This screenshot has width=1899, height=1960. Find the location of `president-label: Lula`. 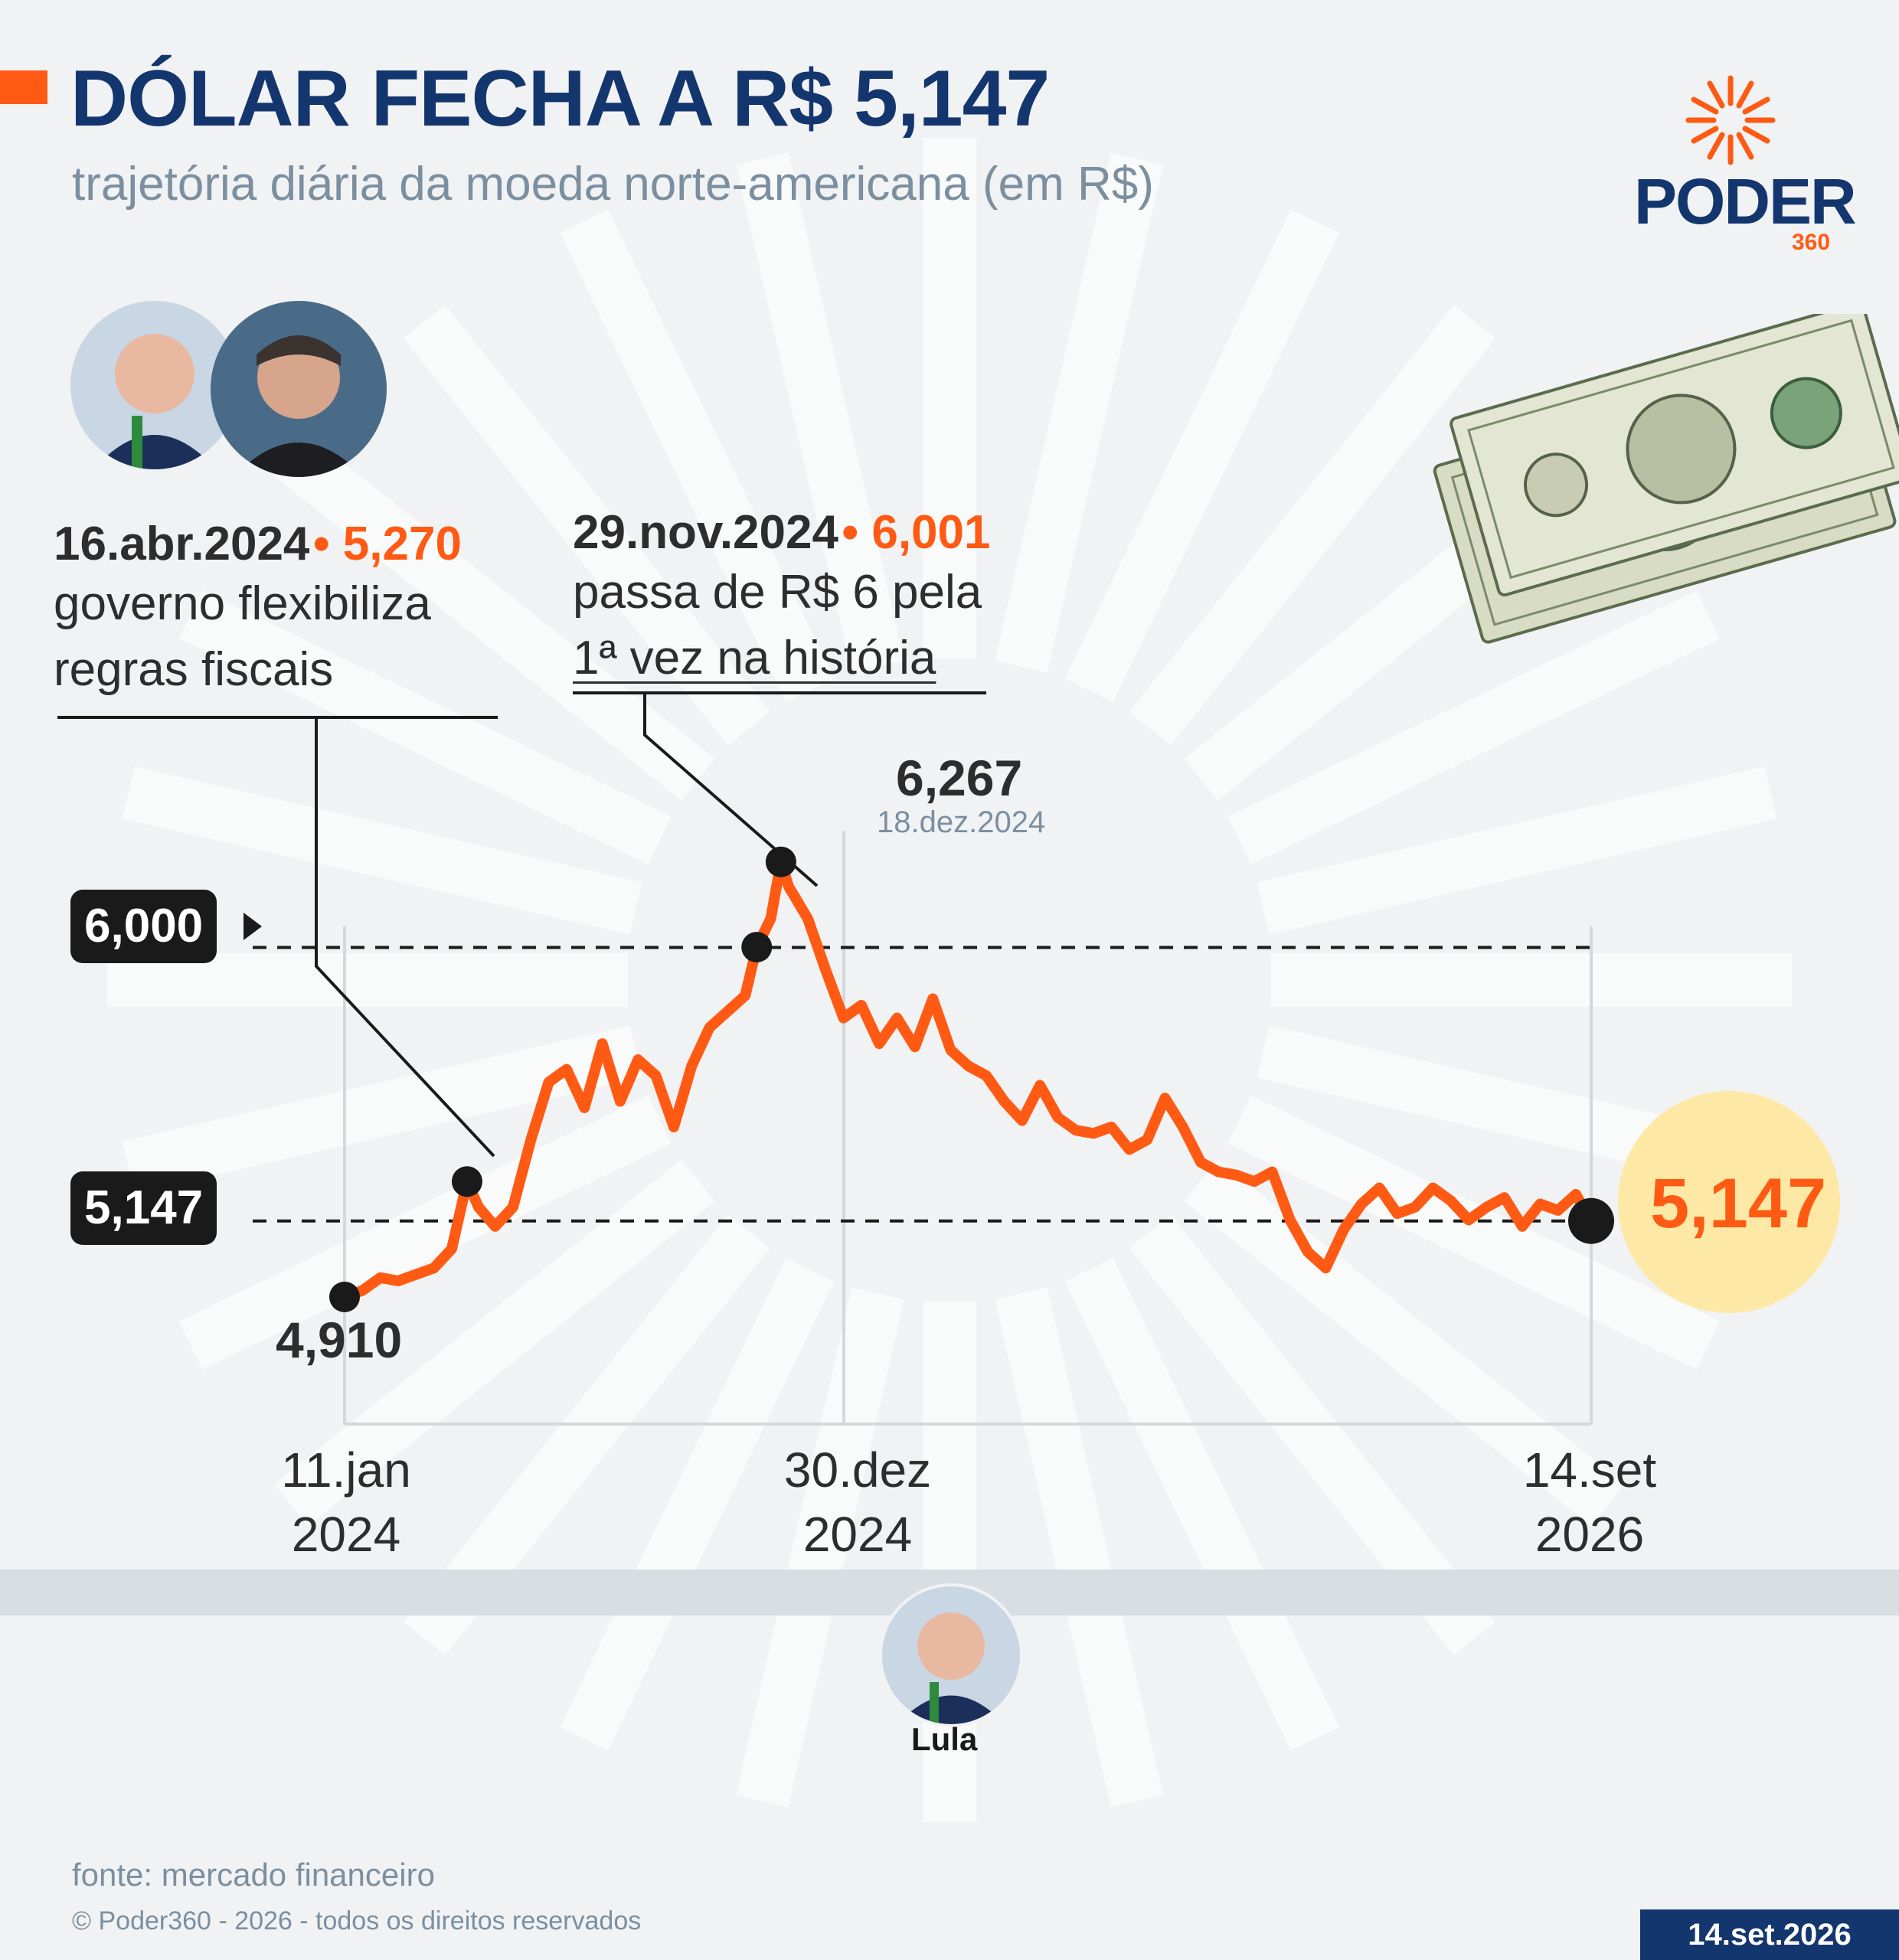

president-label: Lula is located at coordinates (945, 1739).